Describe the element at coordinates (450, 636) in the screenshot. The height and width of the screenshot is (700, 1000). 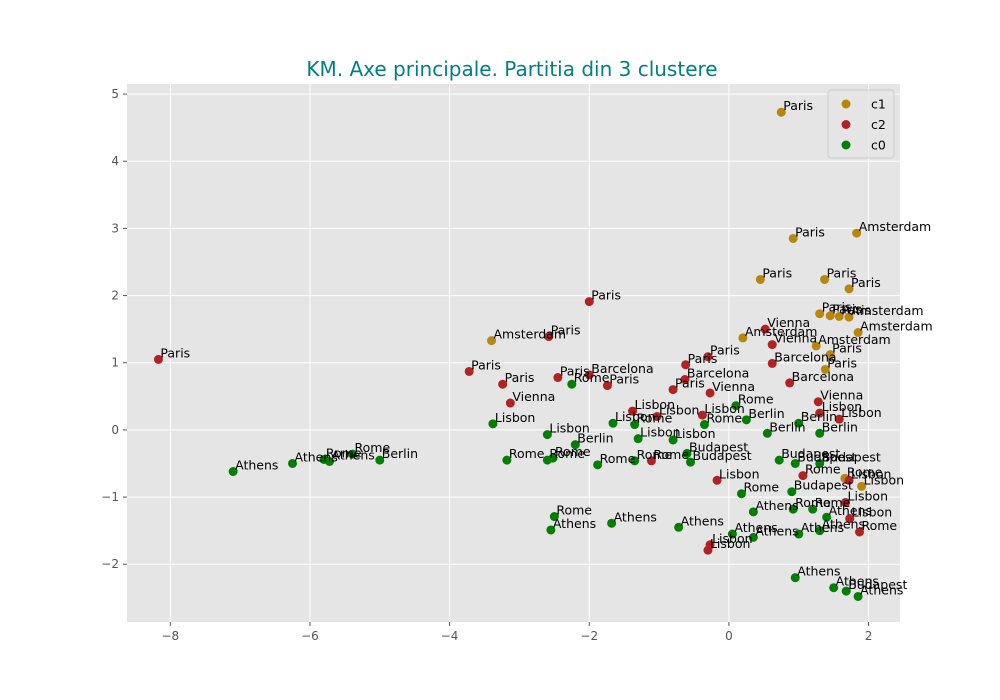
I see `x-tick-label: −4` at that location.